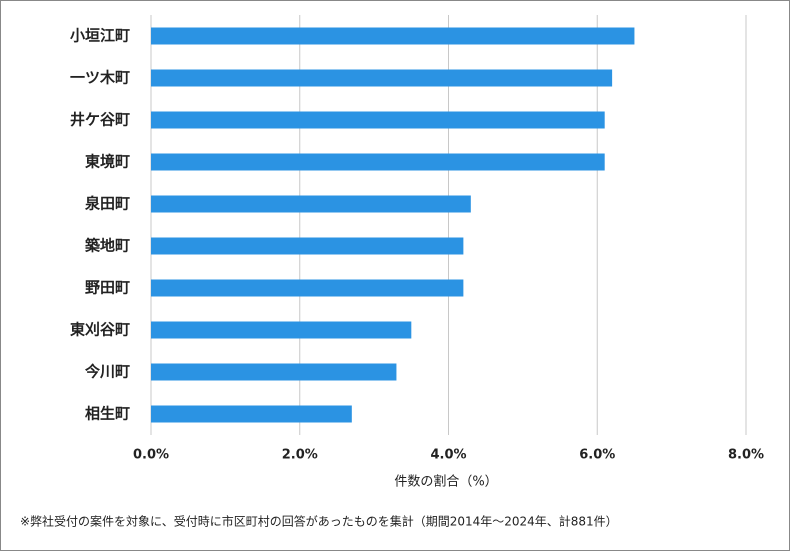 The width and height of the screenshot is (790, 551). What do you see at coordinates (107, 372) in the screenshot?
I see `y-tick-label: 今川町` at bounding box center [107, 372].